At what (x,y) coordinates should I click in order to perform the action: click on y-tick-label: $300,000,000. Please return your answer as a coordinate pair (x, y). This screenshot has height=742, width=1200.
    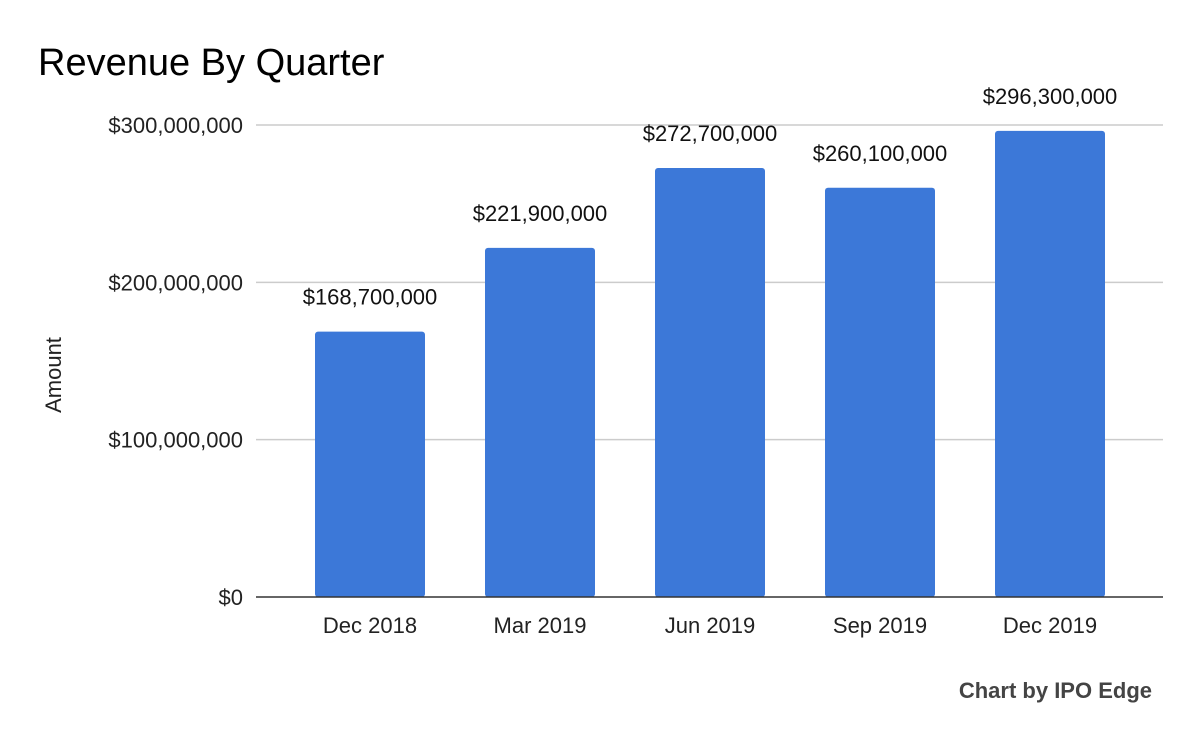
    Looking at the image, I should click on (175, 125).